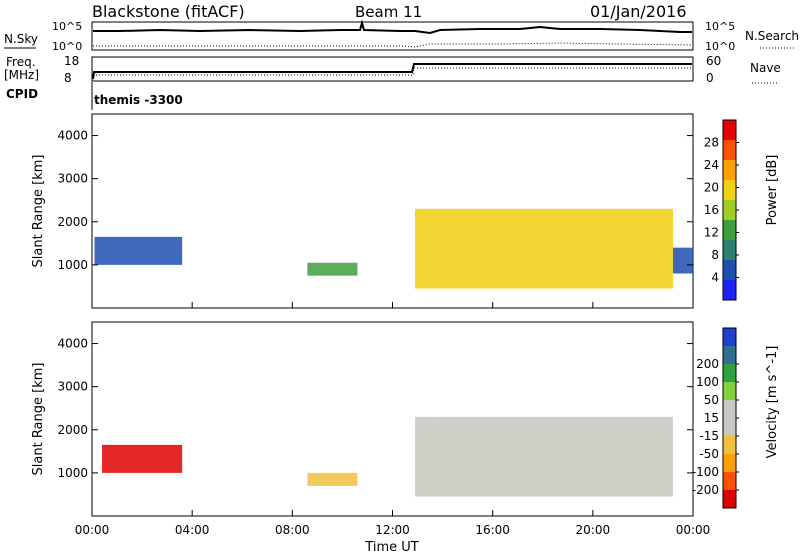  Describe the element at coordinates (765, 68) in the screenshot. I see `nave-label: Nave` at that location.